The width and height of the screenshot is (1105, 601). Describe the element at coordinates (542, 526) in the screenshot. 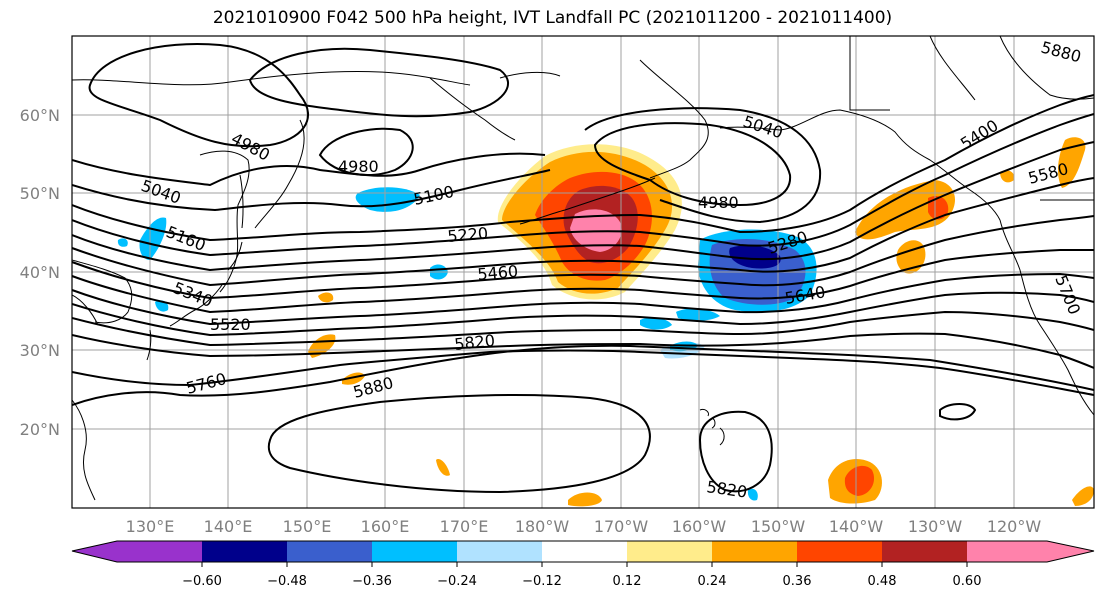

I see `lon-tick: 180°W` at that location.